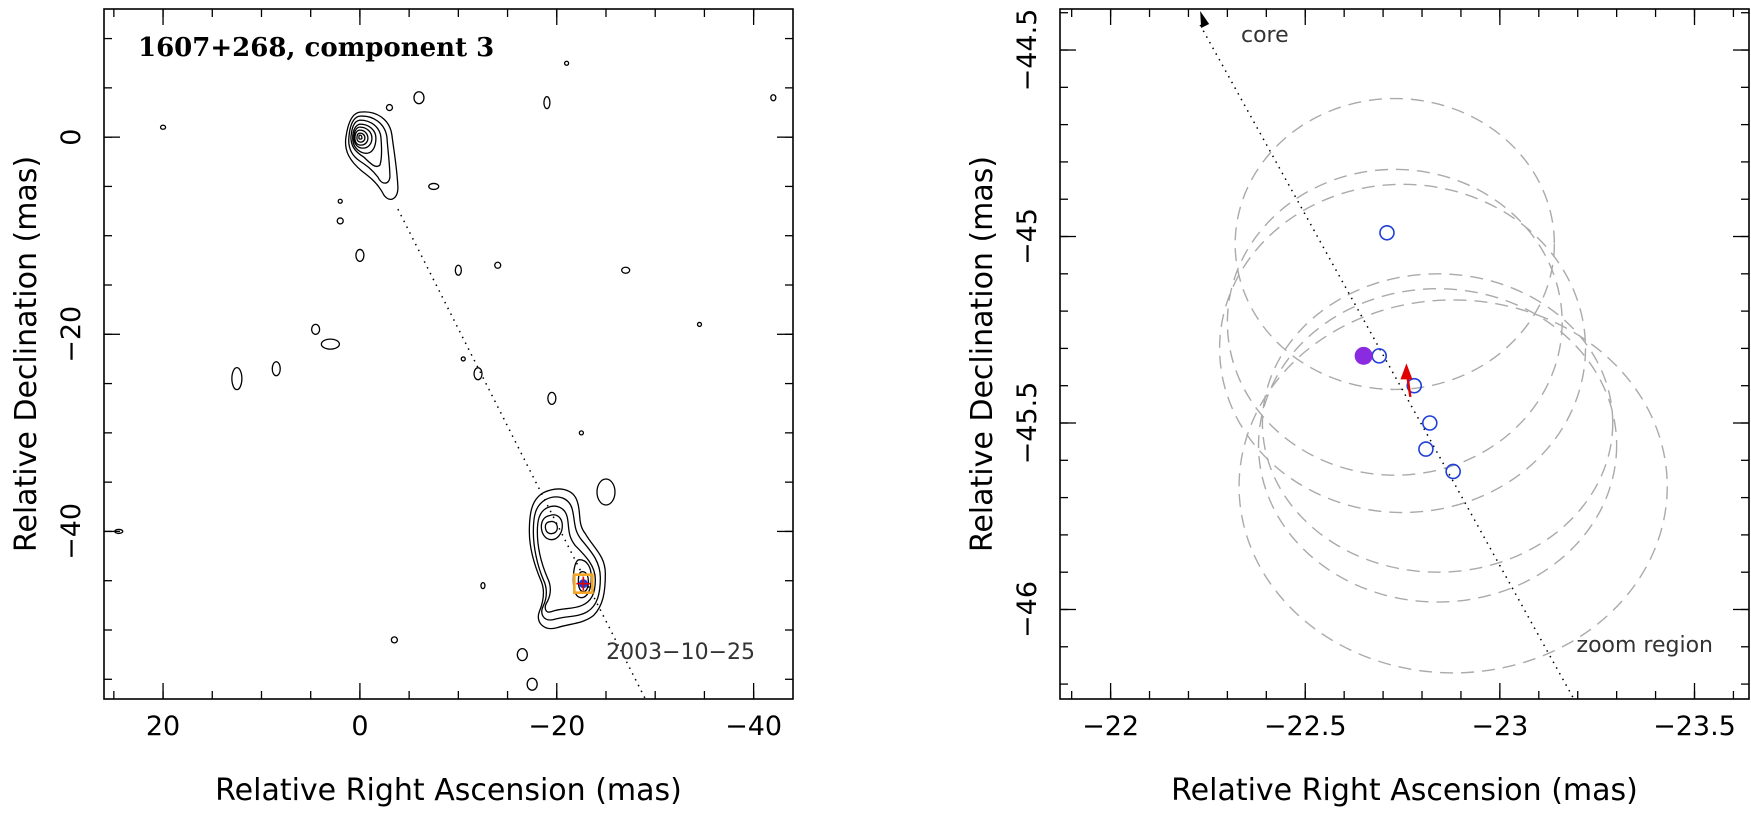 Image resolution: width=1751 pixels, height=817 pixels. What do you see at coordinates (71, 137) in the screenshot?
I see `y-tick-label: 0` at bounding box center [71, 137].